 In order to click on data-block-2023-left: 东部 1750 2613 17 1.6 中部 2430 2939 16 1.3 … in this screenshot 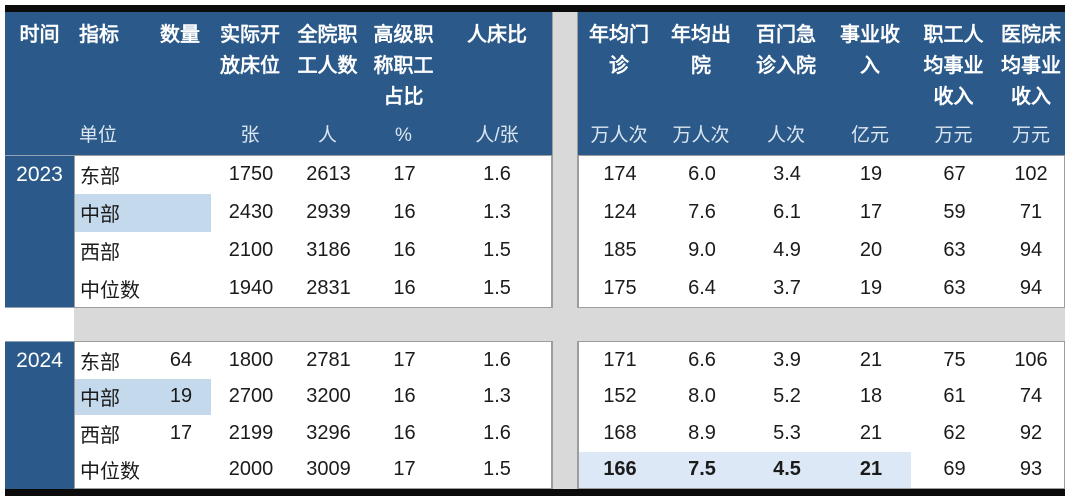, I will do `click(313, 231)`.